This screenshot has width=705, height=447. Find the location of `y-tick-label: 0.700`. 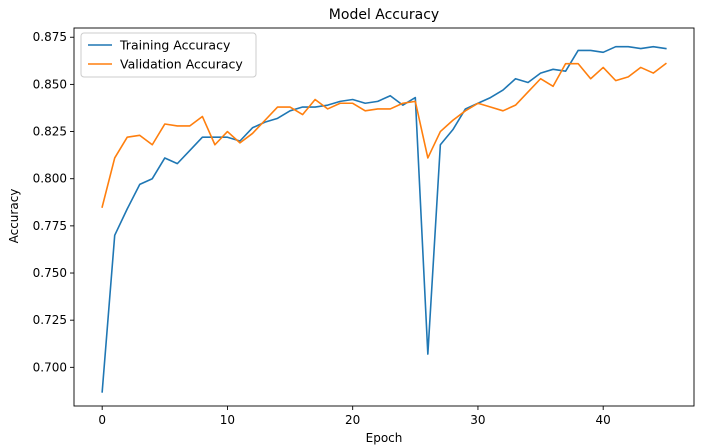

y-tick-label: 0.700 is located at coordinates (50, 367).